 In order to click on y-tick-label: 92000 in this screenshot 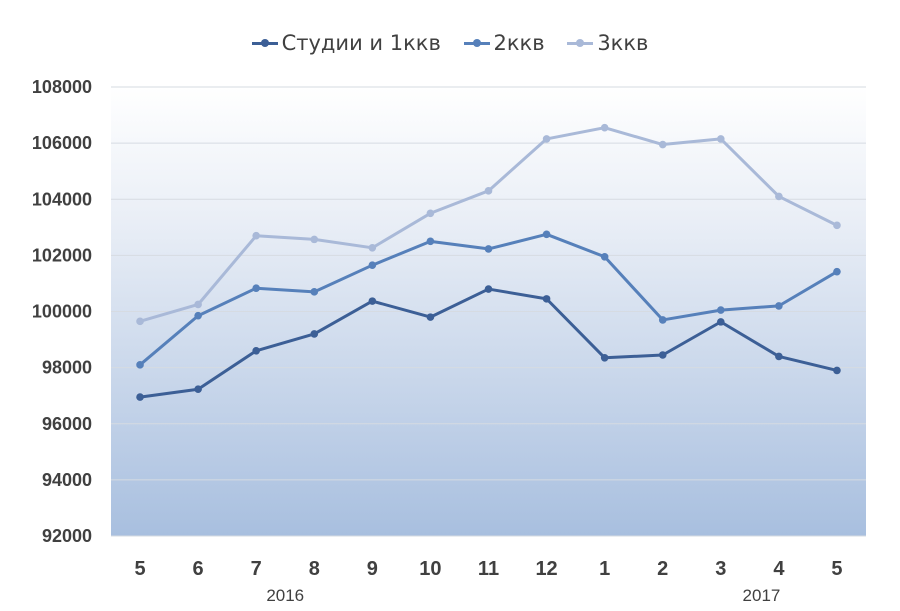, I will do `click(67, 536)`.